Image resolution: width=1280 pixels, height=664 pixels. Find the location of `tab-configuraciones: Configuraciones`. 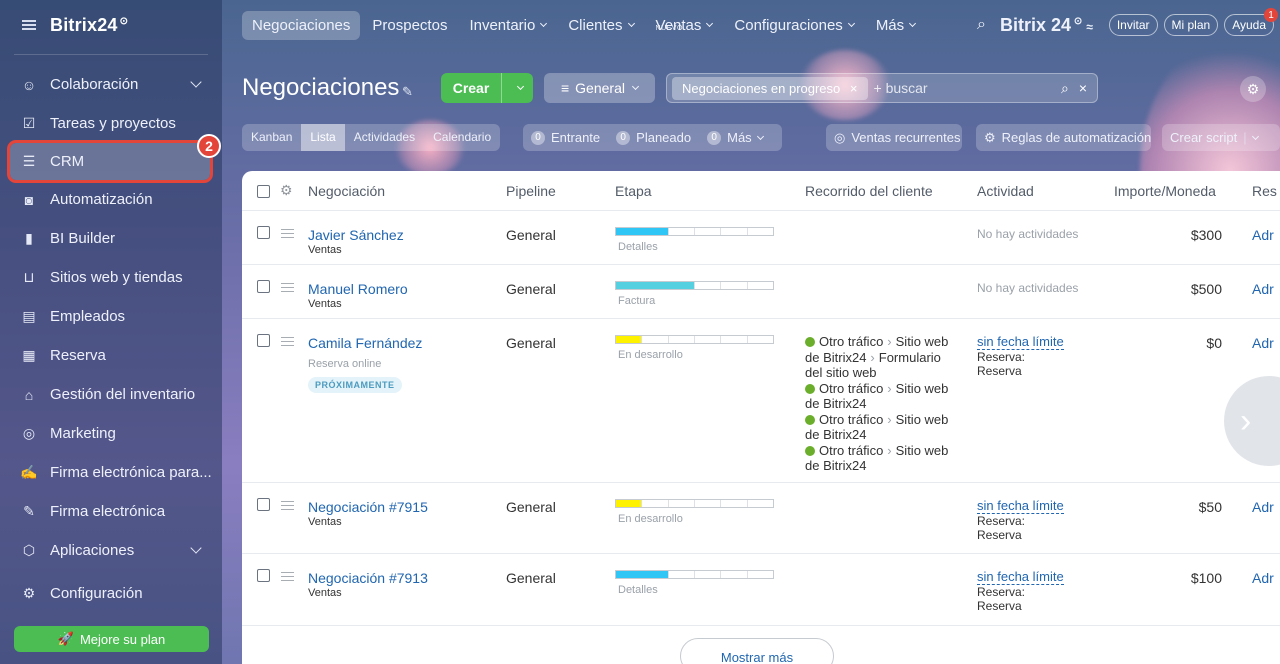

tab-configuraciones: Configuraciones is located at coordinates (794, 25).